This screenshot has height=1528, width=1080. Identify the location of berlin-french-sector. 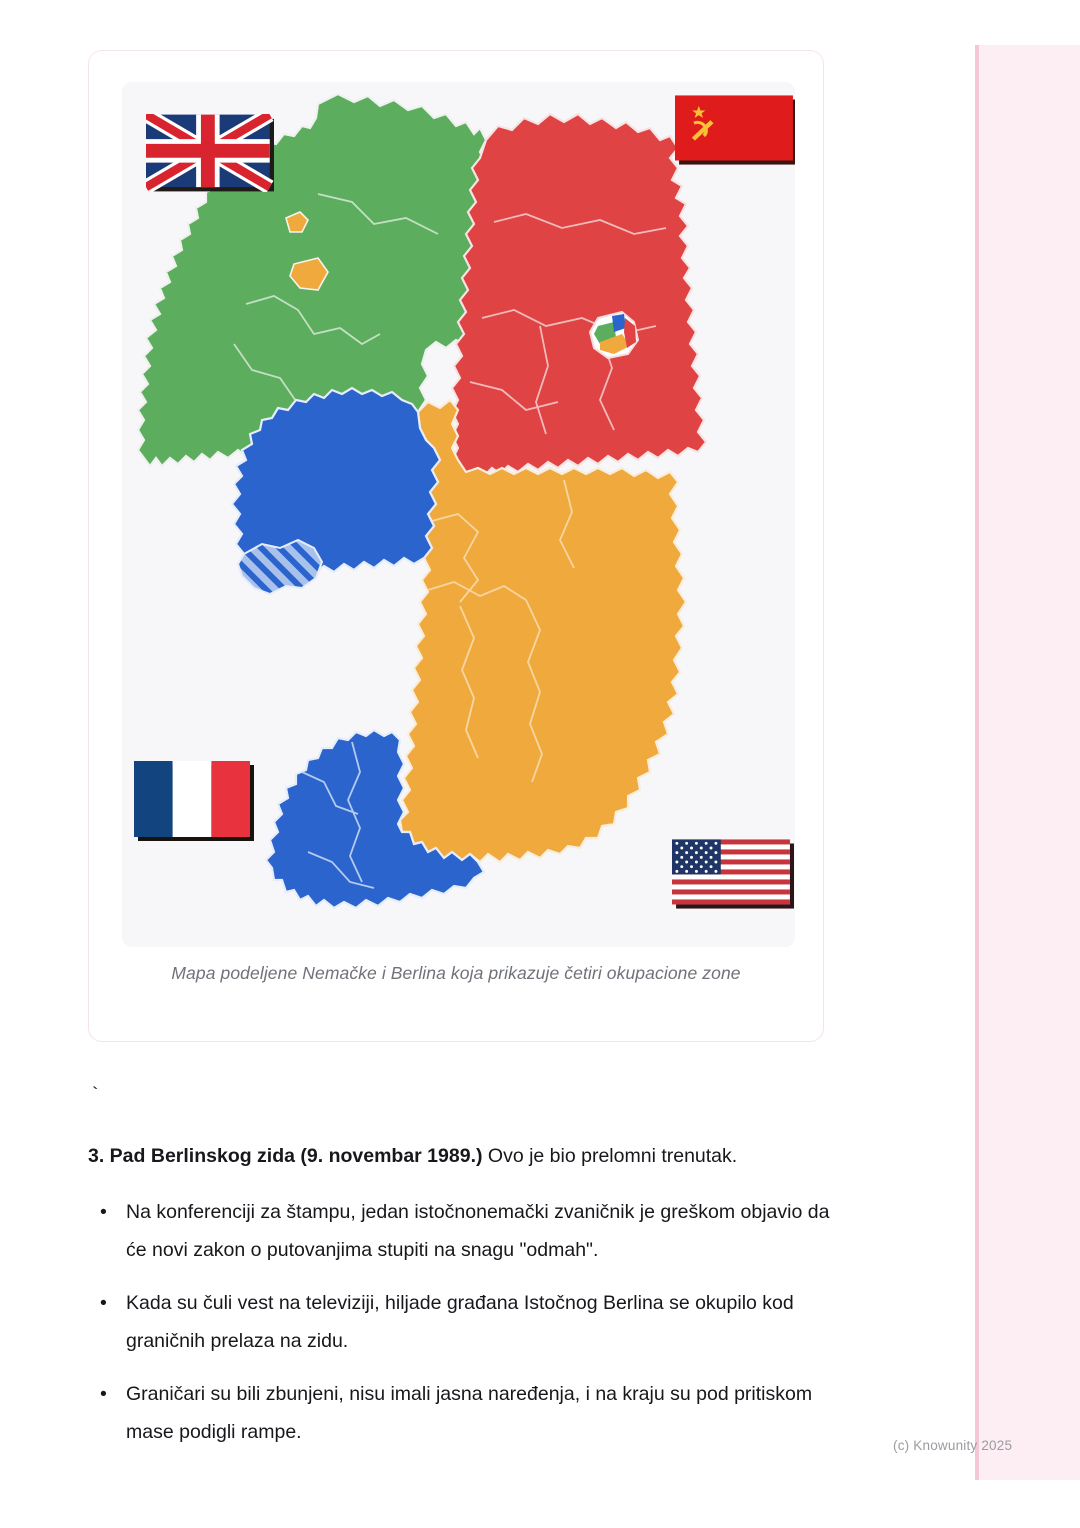
(619, 323).